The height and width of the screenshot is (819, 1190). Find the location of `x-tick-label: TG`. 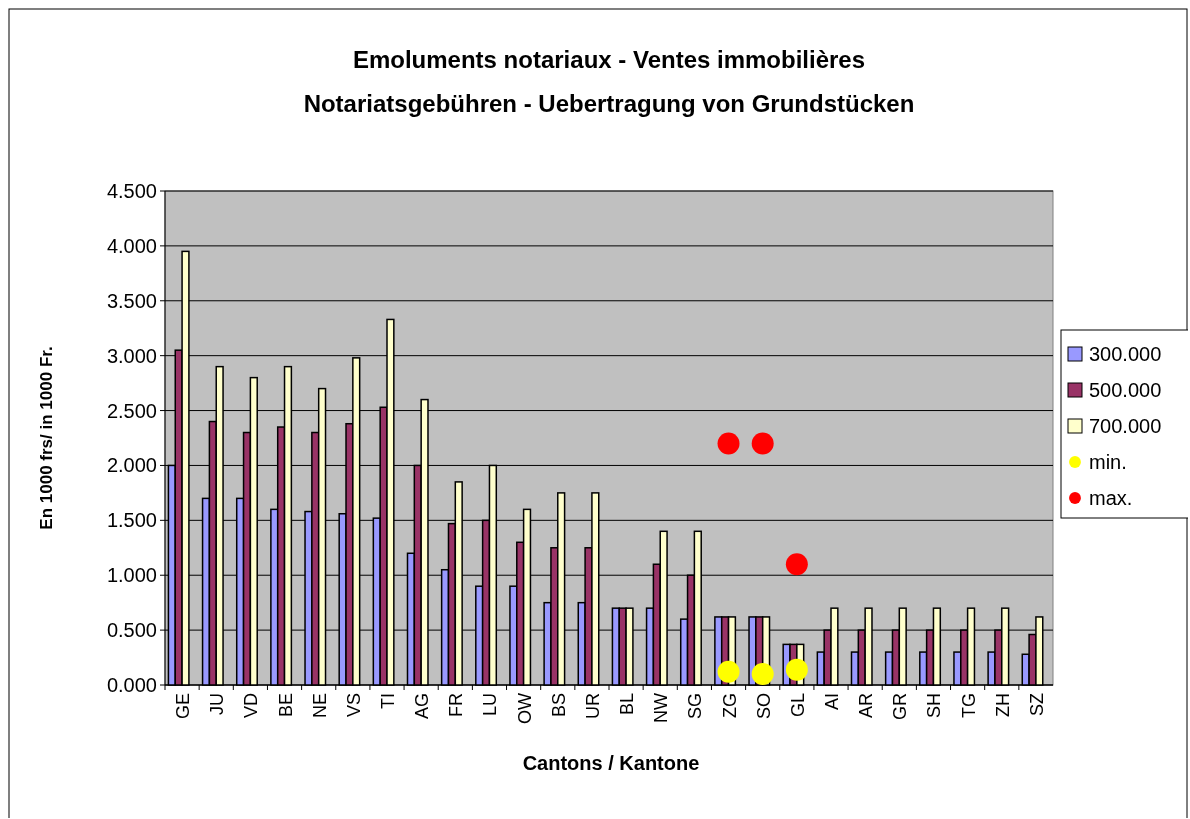

x-tick-label: TG is located at coordinates (968, 705).